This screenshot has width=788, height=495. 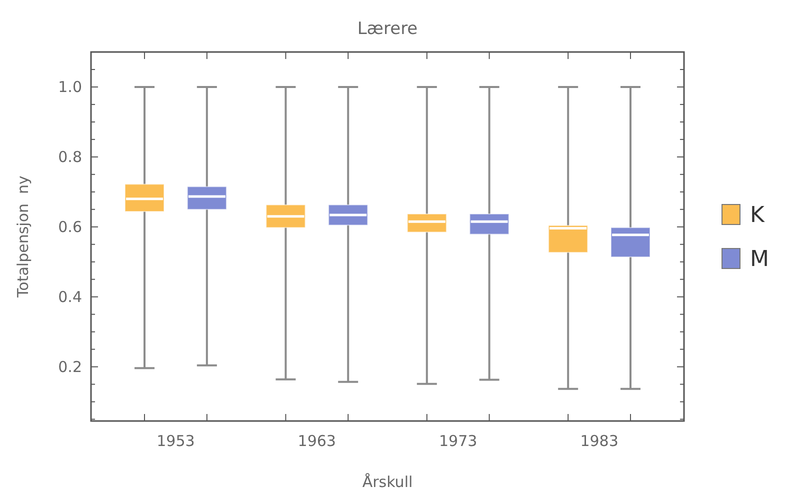 I want to click on y-tick-label: 0.2, so click(x=70, y=367).